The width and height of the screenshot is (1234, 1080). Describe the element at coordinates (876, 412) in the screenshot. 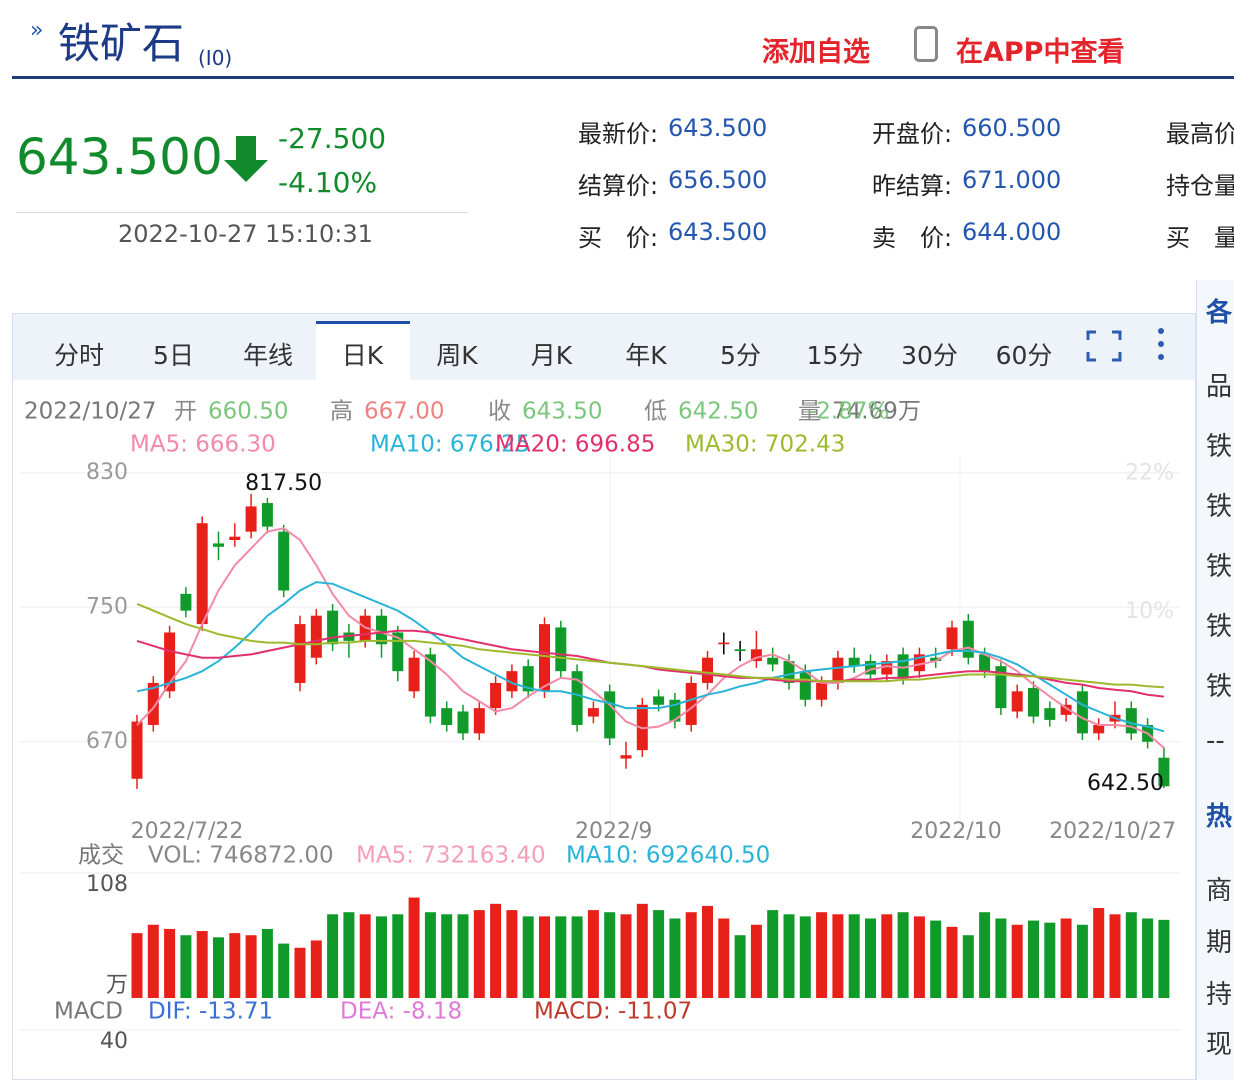

I see `info-value: 74.69万` at that location.